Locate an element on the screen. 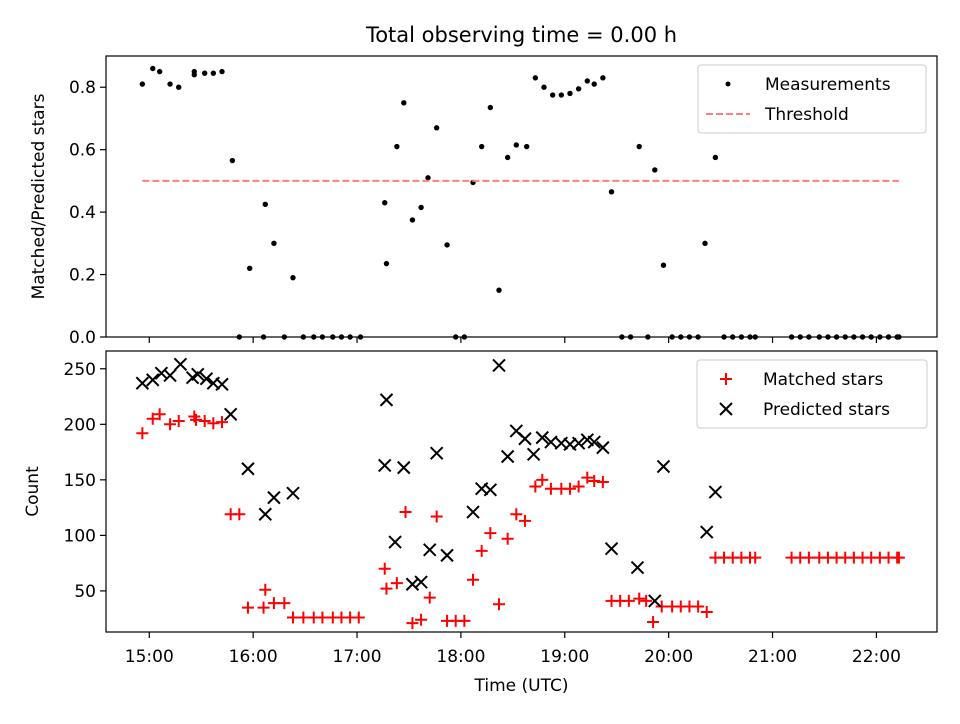 Image resolution: width=960 pixels, height=724 pixels. legend-measurements-marker is located at coordinates (728, 84).